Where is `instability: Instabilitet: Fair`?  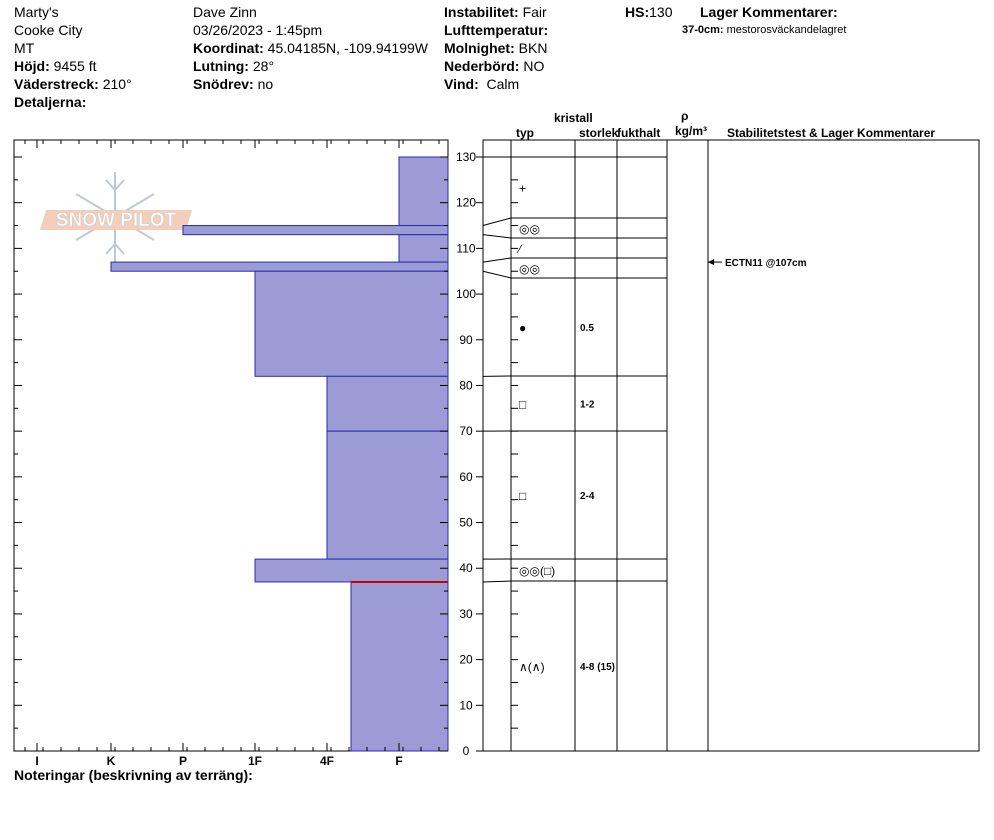
instability: Instabilitet: Fair is located at coordinates (495, 12).